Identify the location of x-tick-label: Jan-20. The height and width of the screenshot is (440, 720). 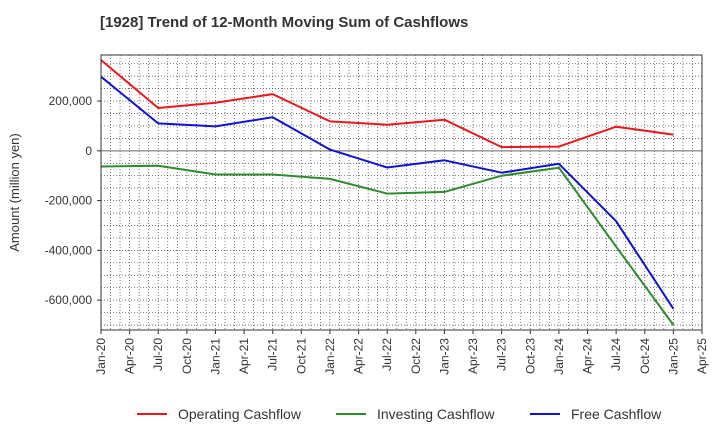
(101, 356).